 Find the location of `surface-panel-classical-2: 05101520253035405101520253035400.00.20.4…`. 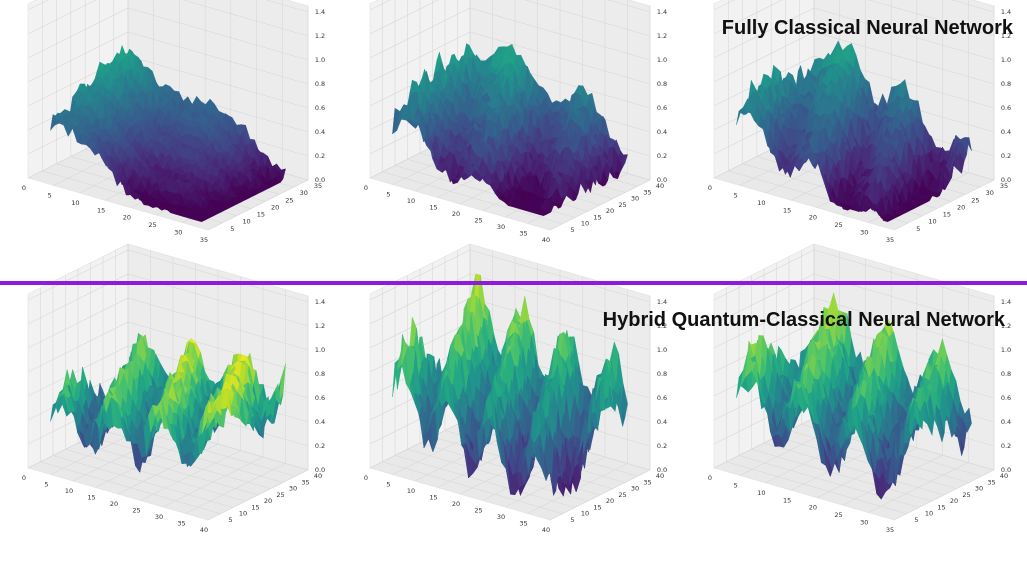

surface-panel-classical-2: 05101520253035405101520253035400.00.20.4… is located at coordinates (515, 122).